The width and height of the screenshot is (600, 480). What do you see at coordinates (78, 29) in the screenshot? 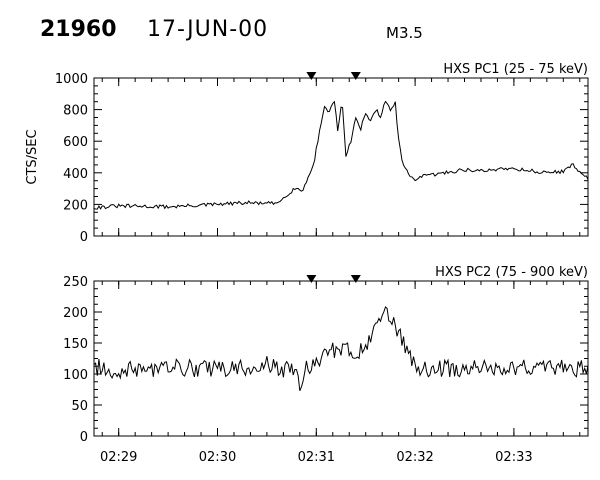
I see `event-id: 21960` at bounding box center [78, 29].